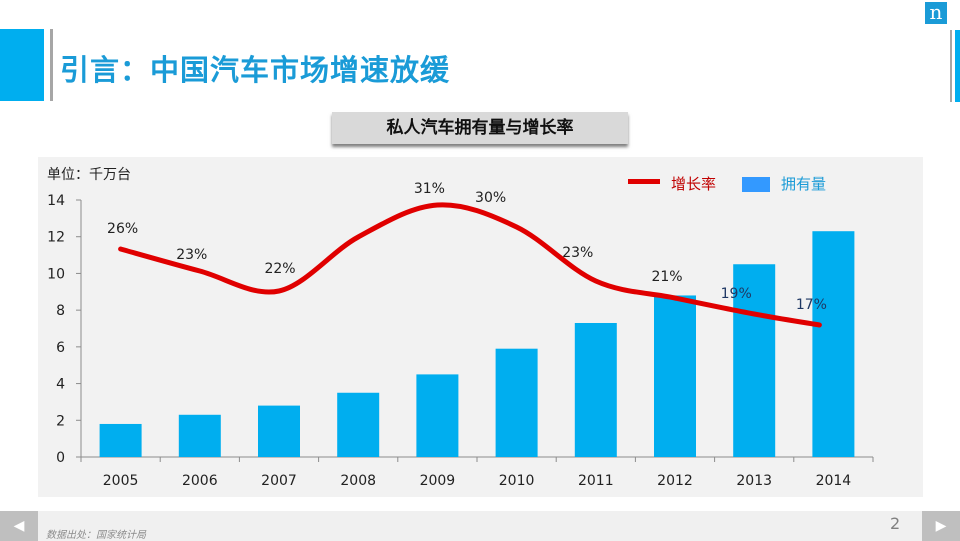 The image size is (960, 541). What do you see at coordinates (517, 481) in the screenshot?
I see `x-tick-label: 2010` at bounding box center [517, 481].